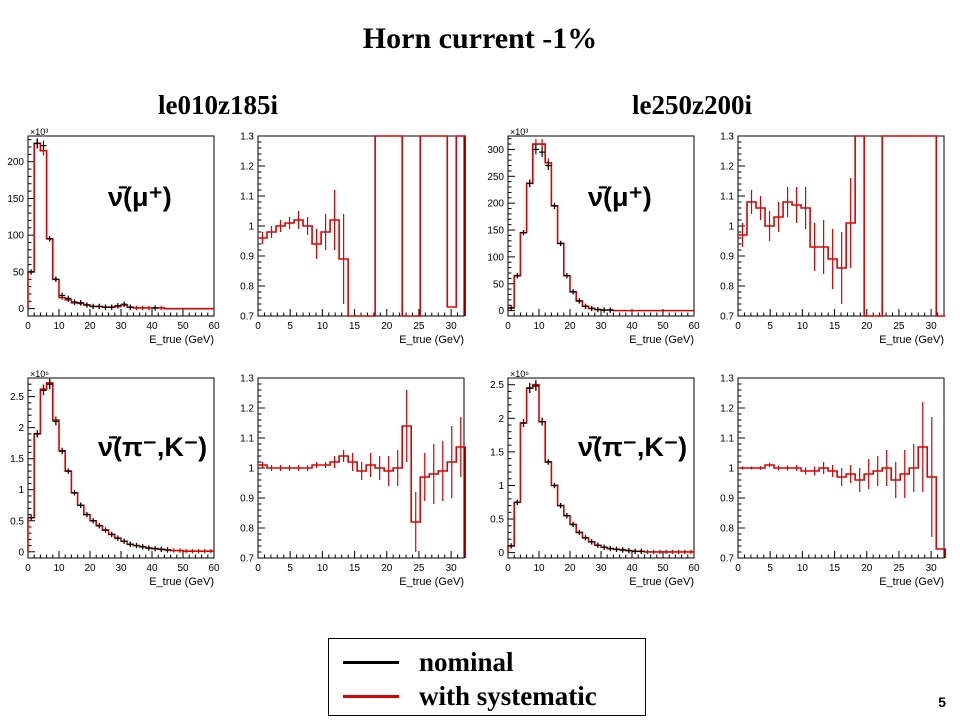 The width and height of the screenshot is (960, 720). What do you see at coordinates (694, 326) in the screenshot?
I see `x-tick-label: 60` at bounding box center [694, 326].